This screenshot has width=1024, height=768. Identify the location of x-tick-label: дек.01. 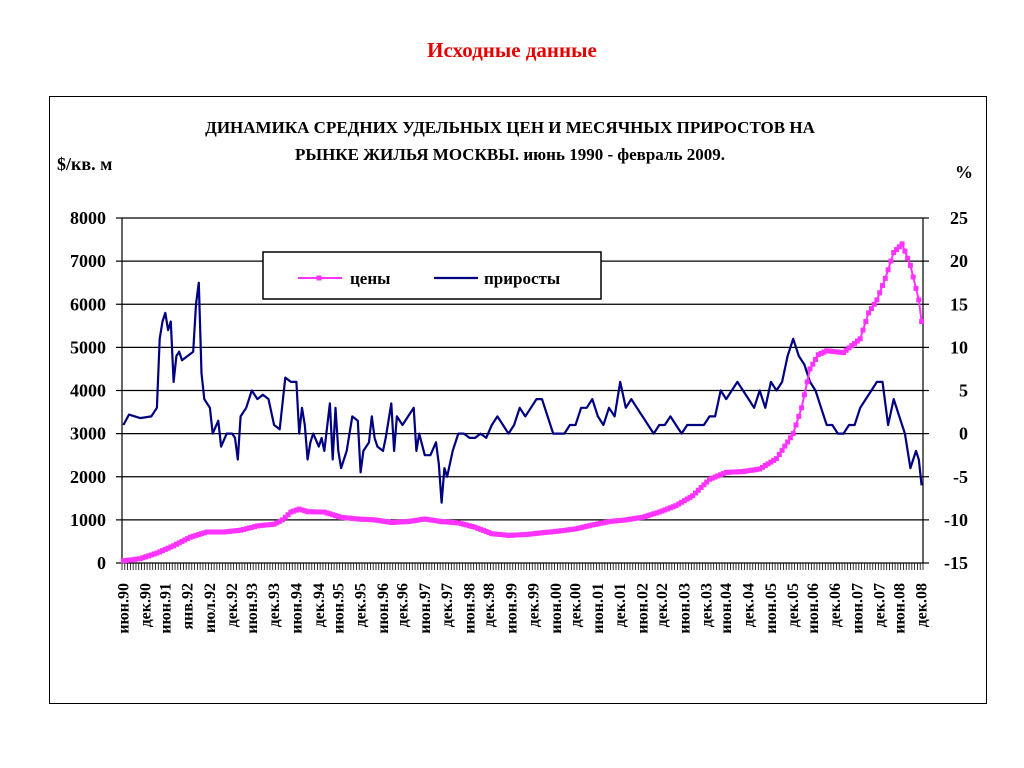
(620, 605).